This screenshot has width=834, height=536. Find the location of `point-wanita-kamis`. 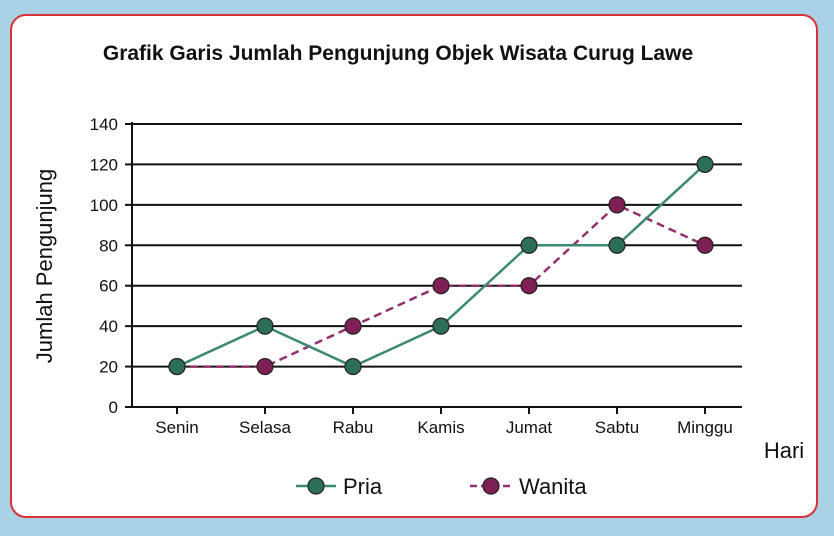

point-wanita-kamis is located at coordinates (441, 286).